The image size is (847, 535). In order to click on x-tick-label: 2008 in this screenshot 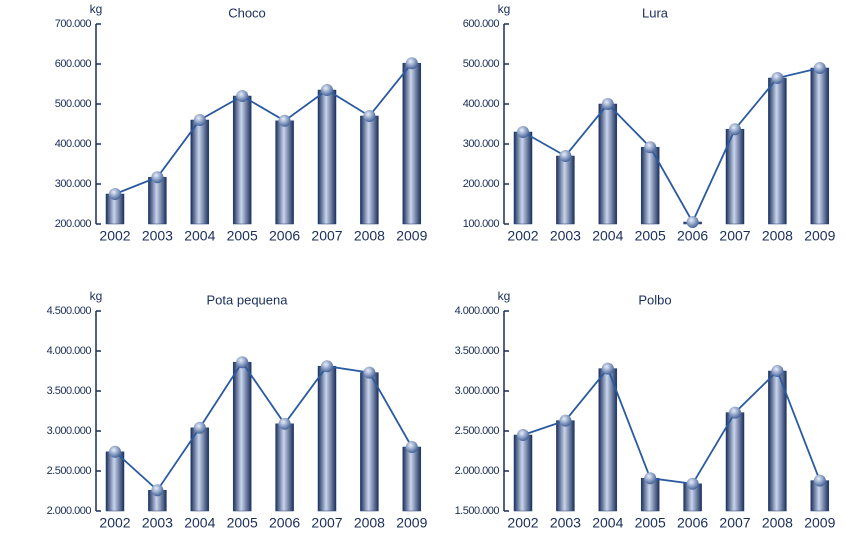, I will do `click(369, 236)`.